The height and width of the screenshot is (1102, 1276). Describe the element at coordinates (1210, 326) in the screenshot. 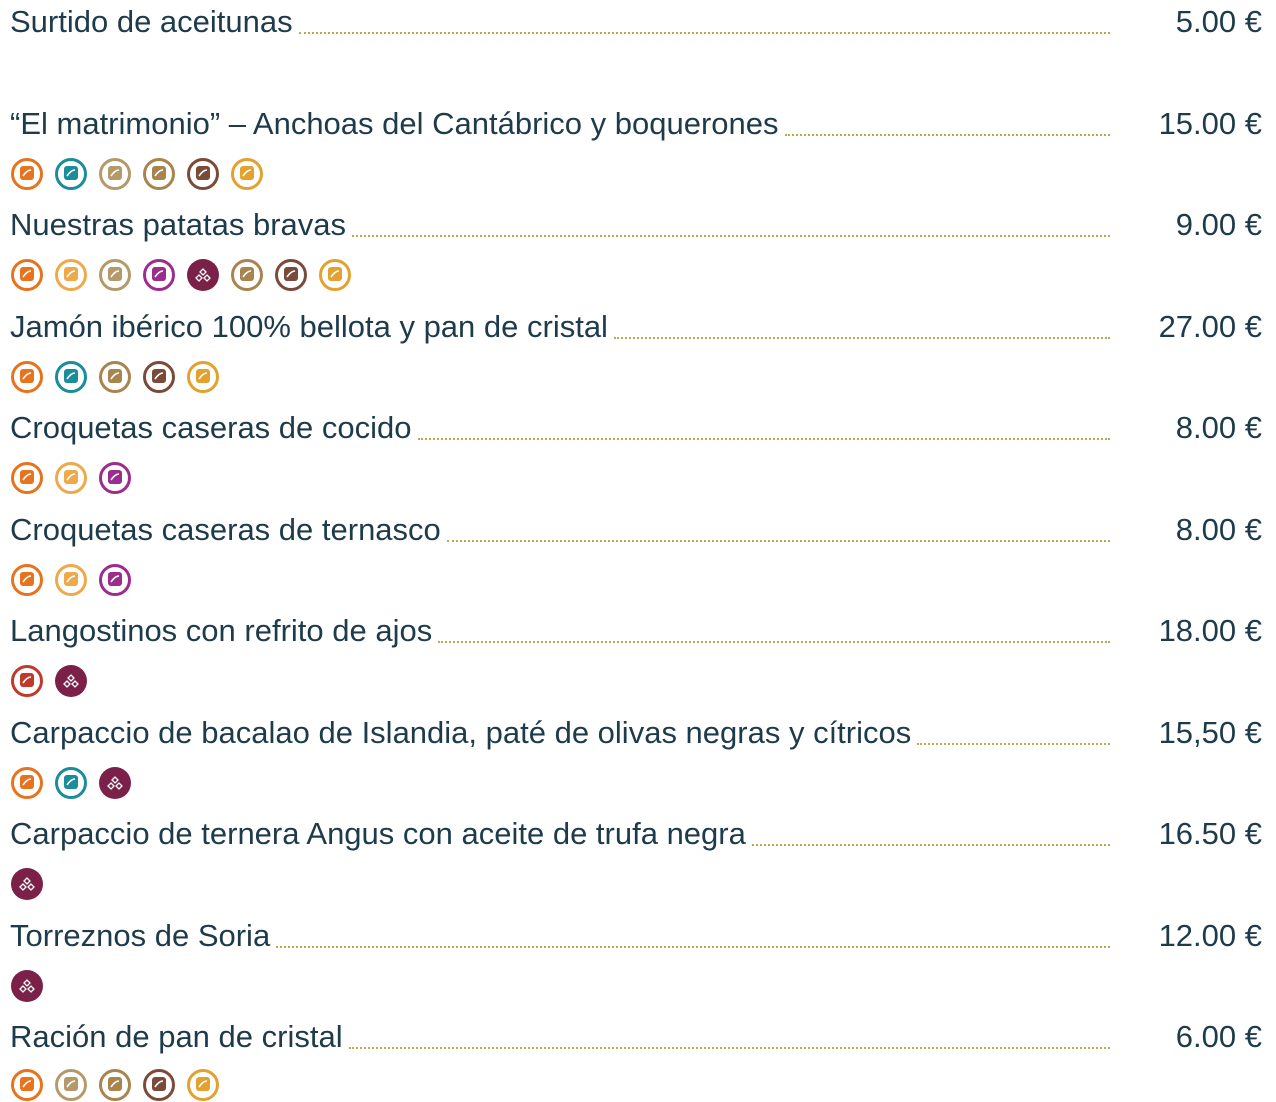

I see `item-price: 27.00 €` at that location.